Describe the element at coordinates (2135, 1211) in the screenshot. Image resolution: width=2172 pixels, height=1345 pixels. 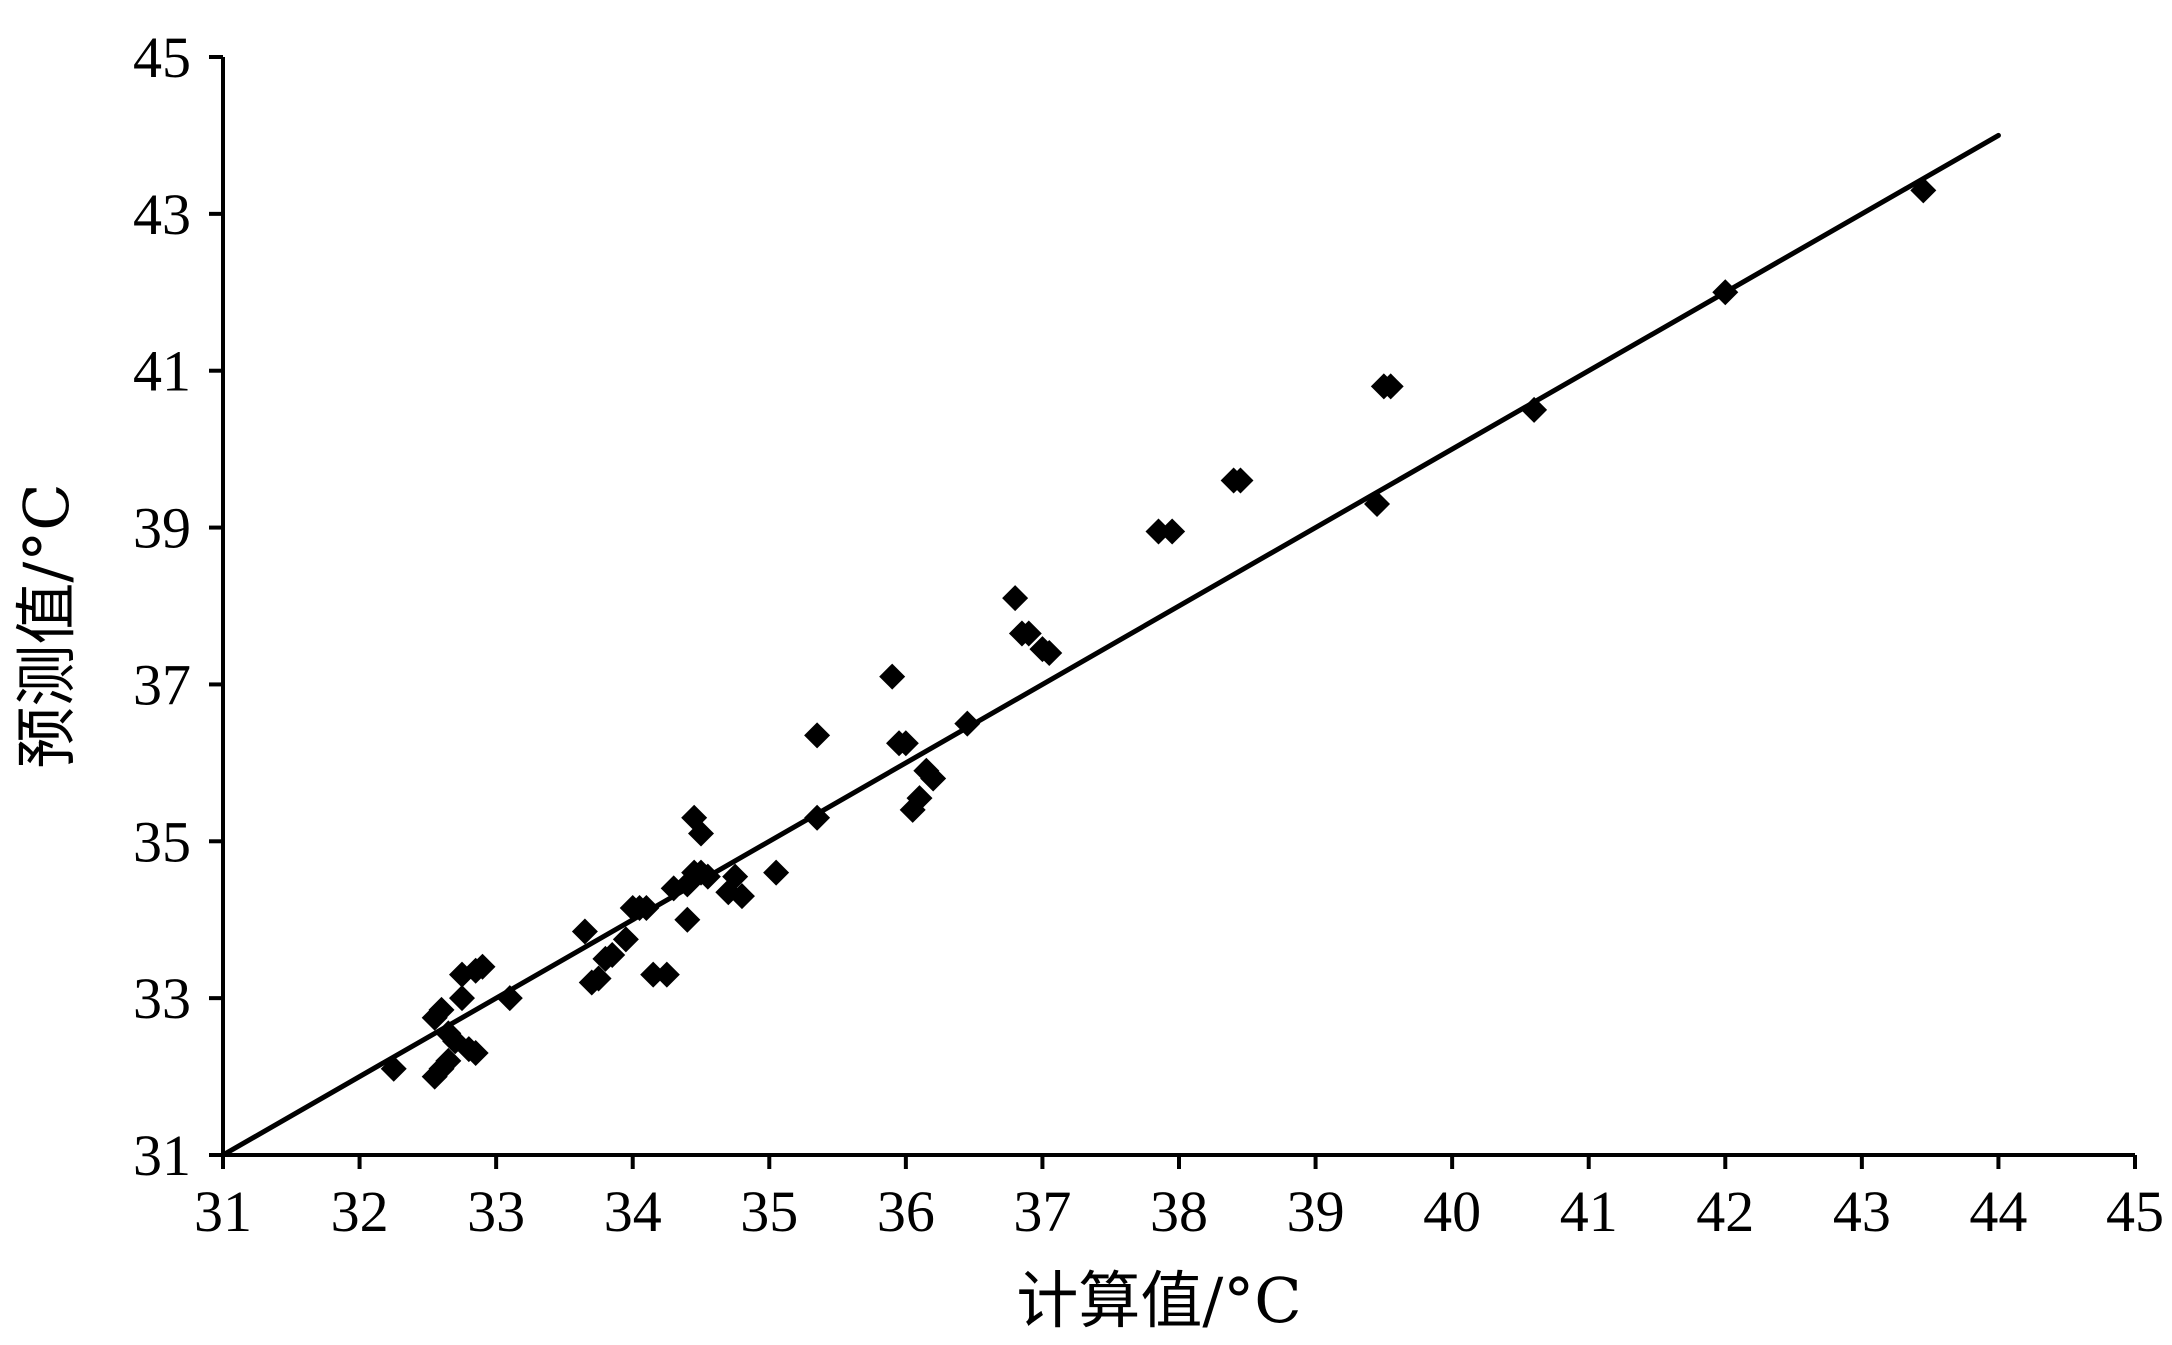
I see `x-tick-label: 45` at that location.